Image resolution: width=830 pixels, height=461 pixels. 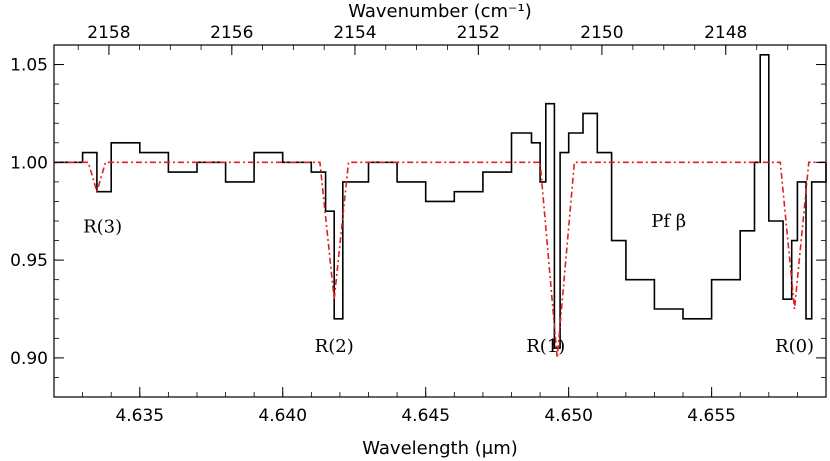 I want to click on annotation-2: R(1), so click(x=545, y=346).